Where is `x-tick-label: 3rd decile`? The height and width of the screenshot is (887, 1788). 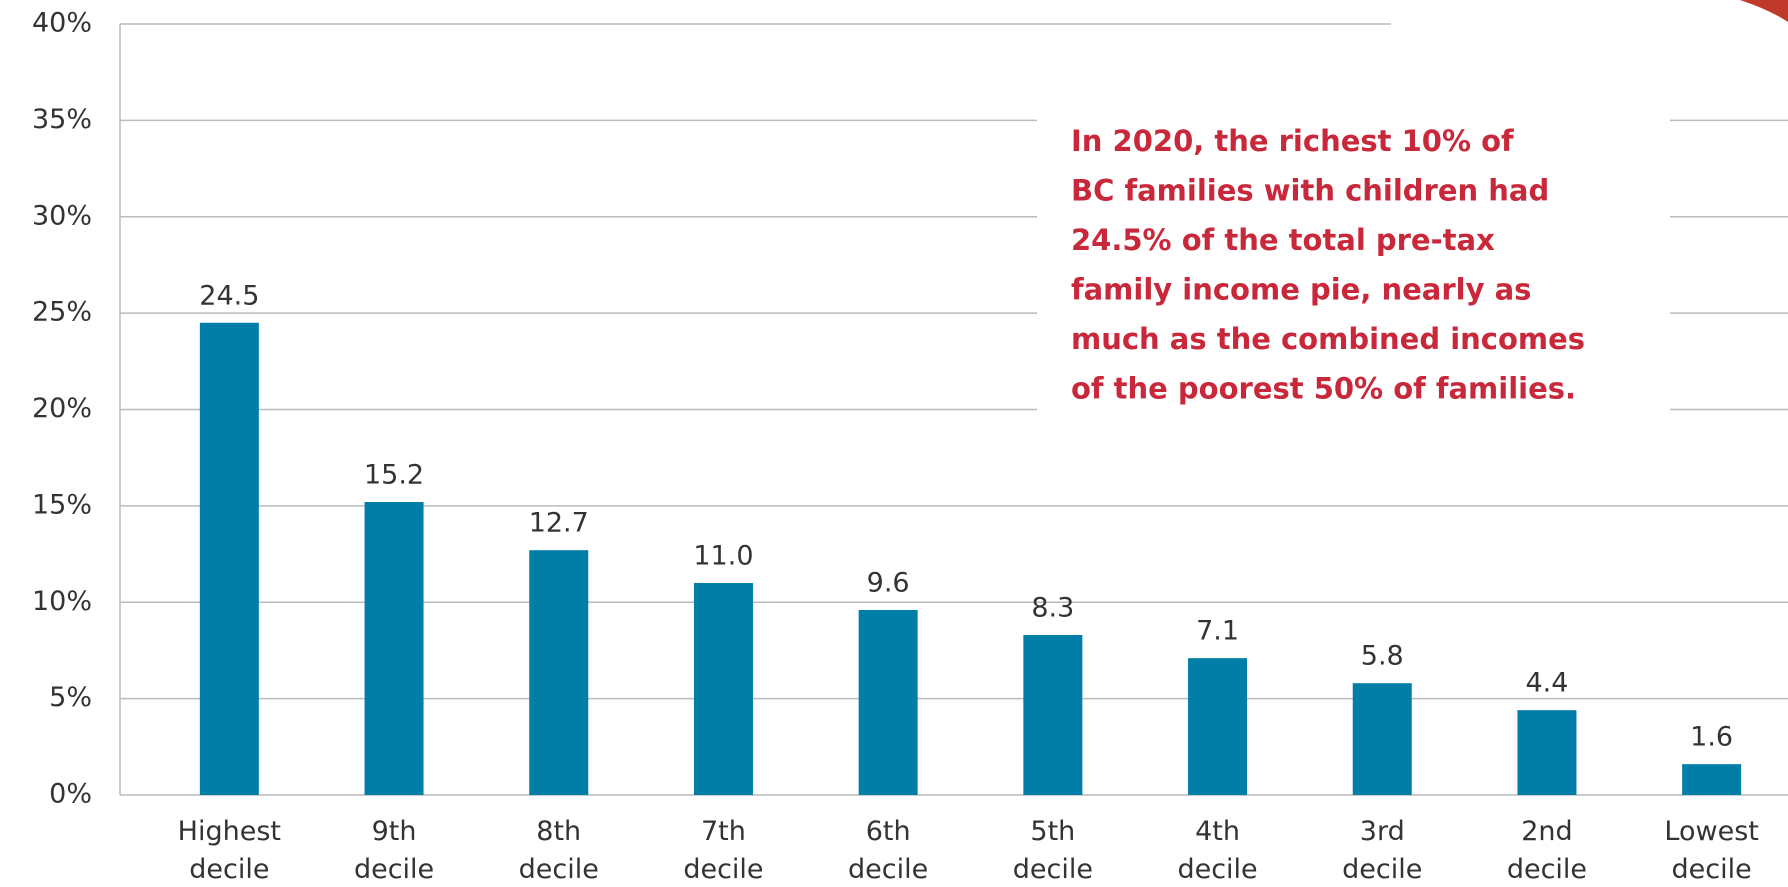
x-tick-label: 3rd decile is located at coordinates (1382, 850).